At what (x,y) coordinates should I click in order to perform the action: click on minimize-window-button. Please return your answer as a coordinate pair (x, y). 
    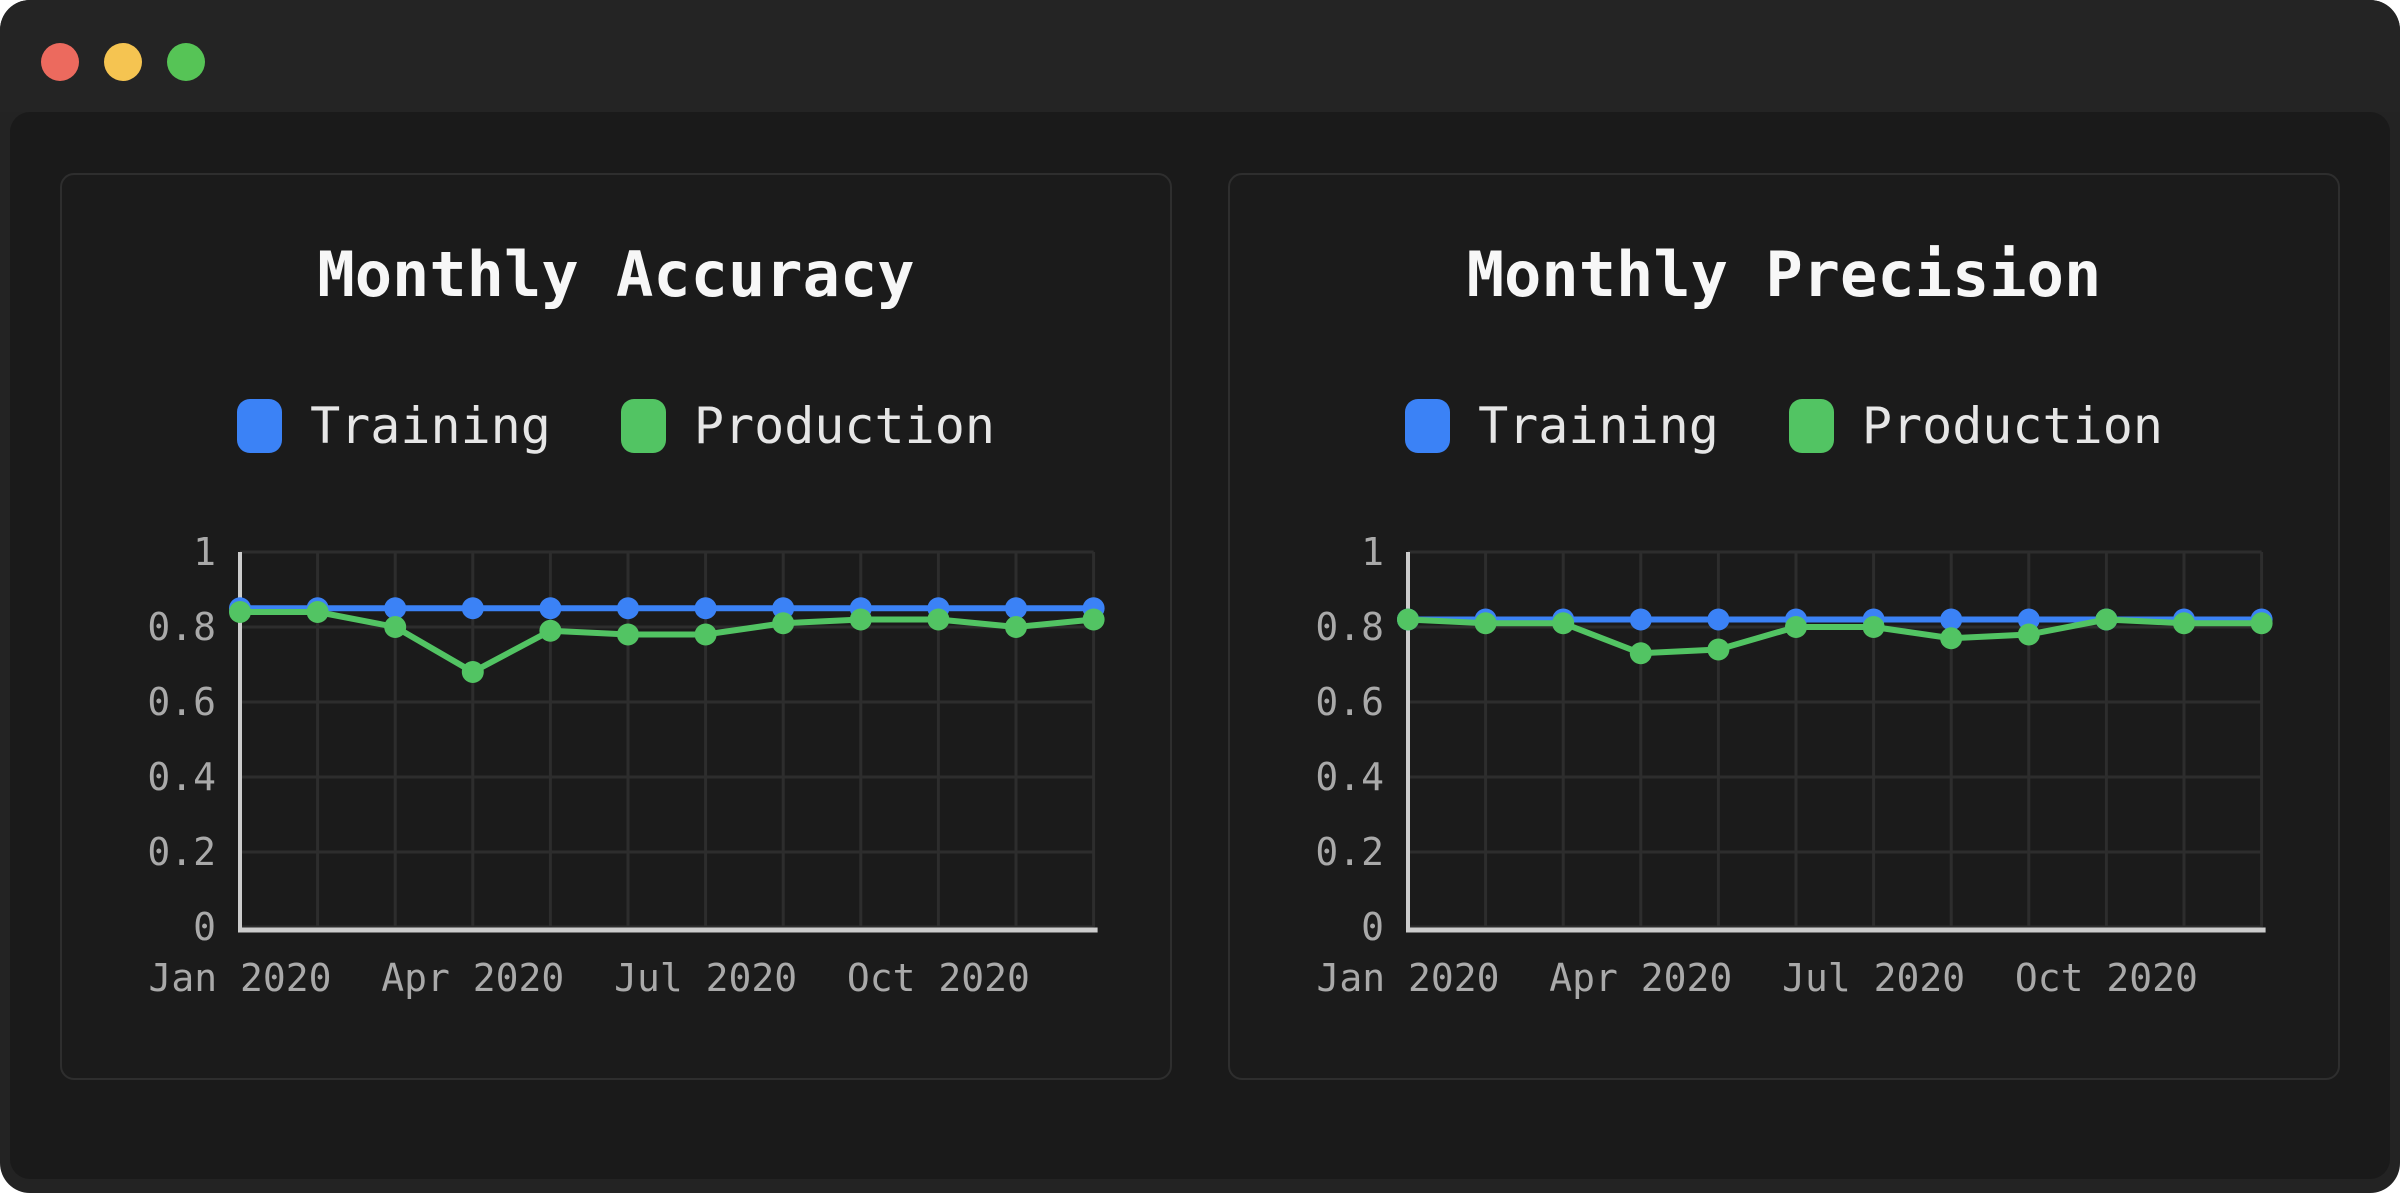
    Looking at the image, I should click on (123, 62).